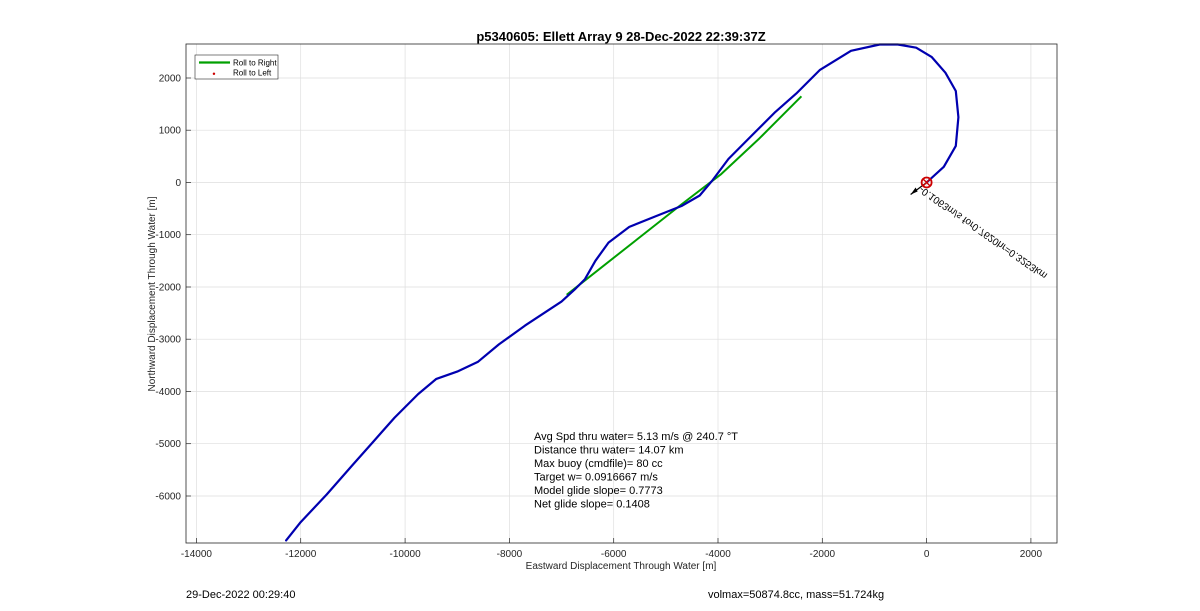 This screenshot has width=1200, height=611. What do you see at coordinates (197, 554) in the screenshot?
I see `x-tick-label: -14000` at bounding box center [197, 554].